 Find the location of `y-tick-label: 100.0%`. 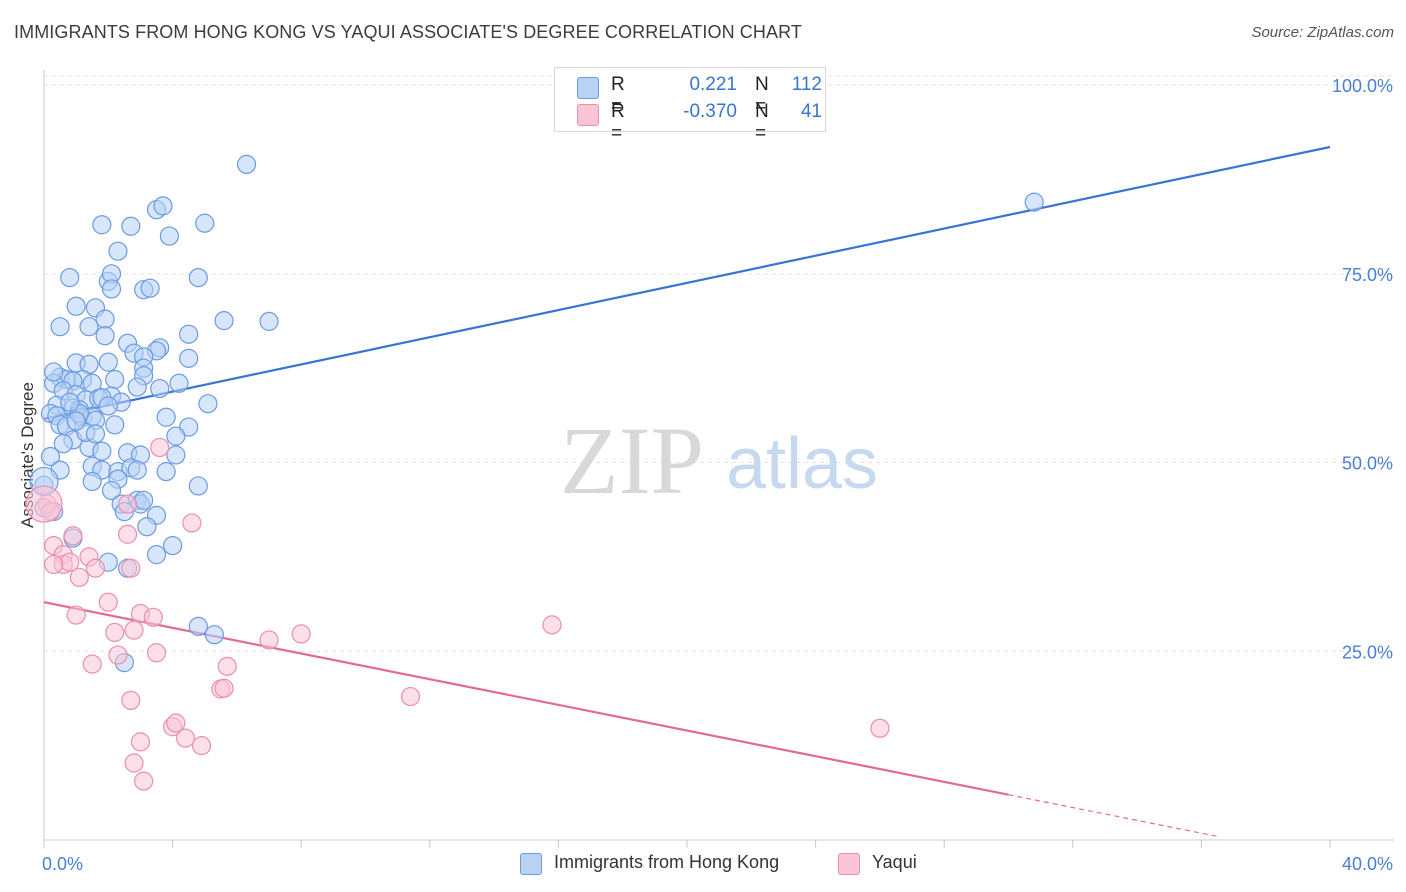

y-tick-label: 100.0% is located at coordinates (1362, 86).